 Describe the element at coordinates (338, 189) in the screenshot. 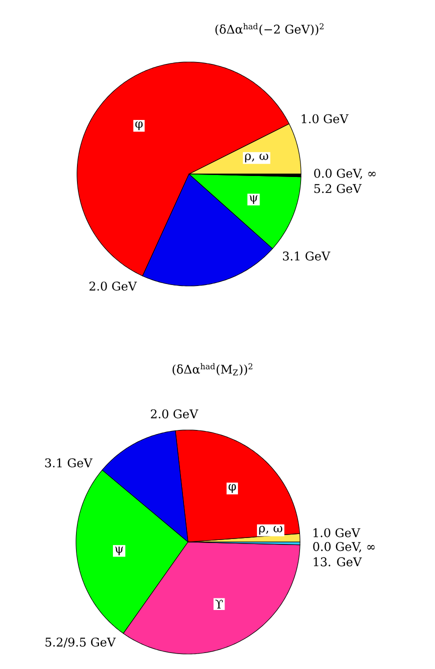

I see `text: 5.2 GeV` at that location.